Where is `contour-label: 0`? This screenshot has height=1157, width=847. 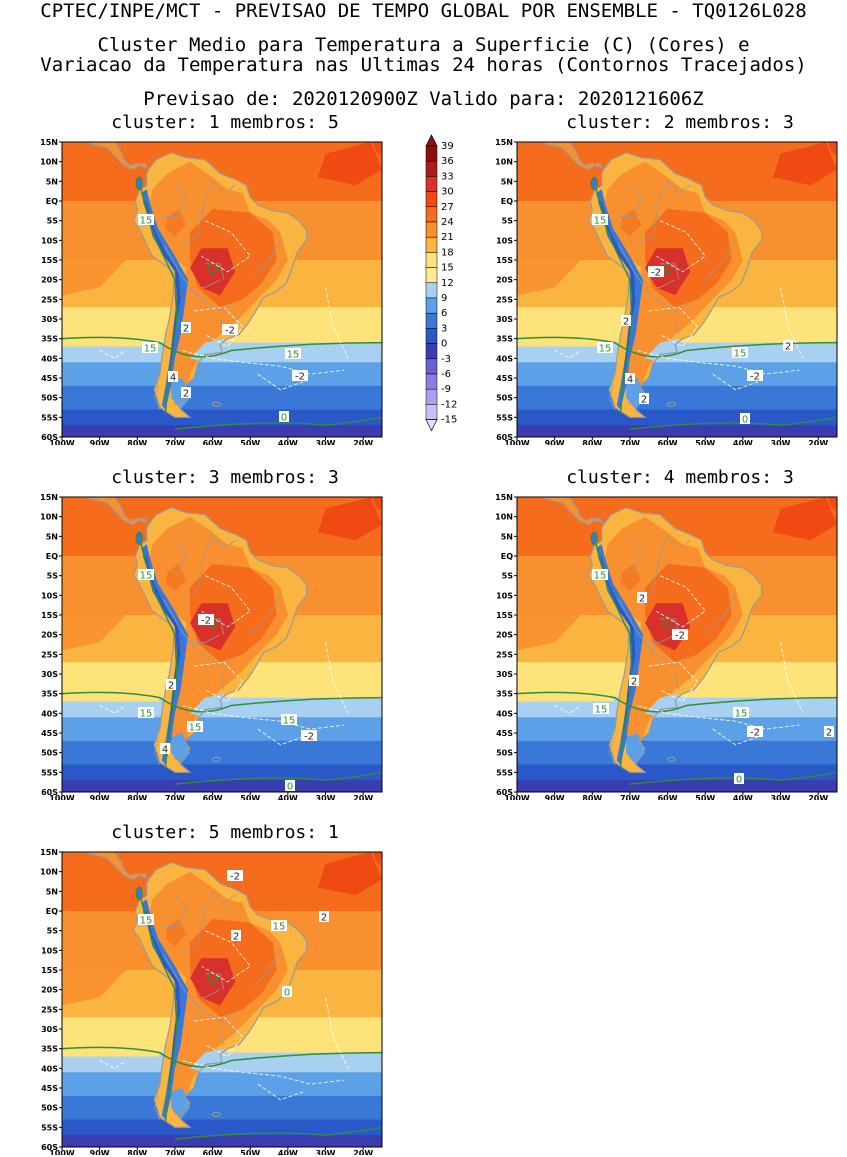
contour-label: 0 is located at coordinates (287, 993).